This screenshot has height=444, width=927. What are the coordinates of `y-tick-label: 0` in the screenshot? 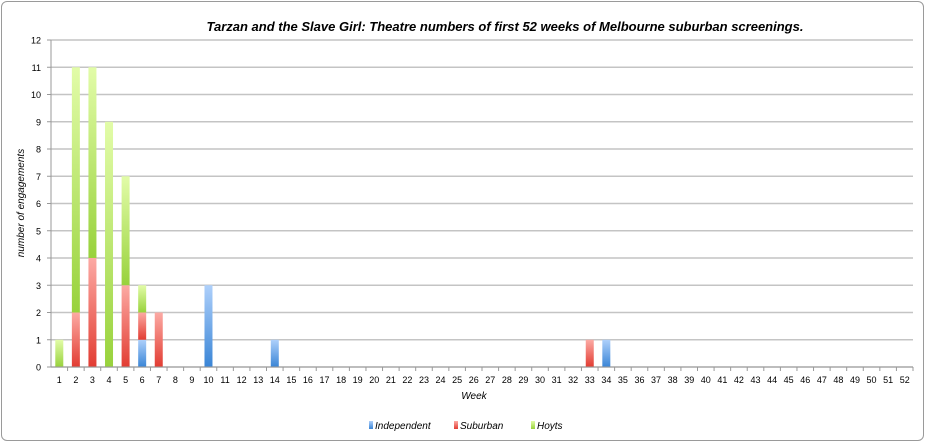 It's located at (38, 368).